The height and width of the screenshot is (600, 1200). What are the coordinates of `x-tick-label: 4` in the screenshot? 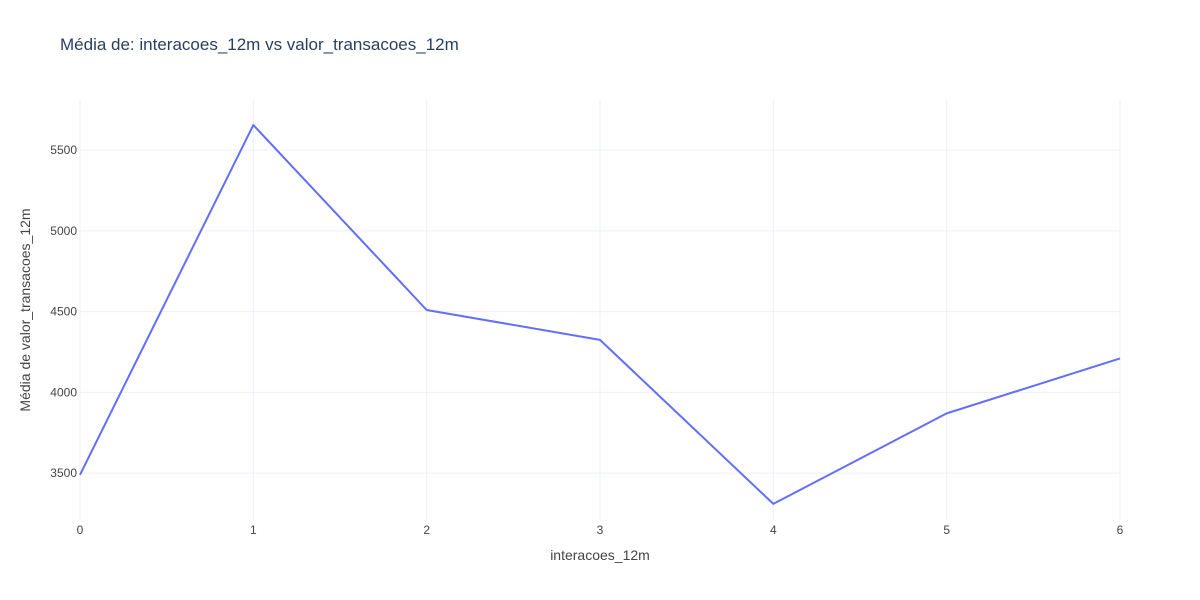 It's located at (773, 530).